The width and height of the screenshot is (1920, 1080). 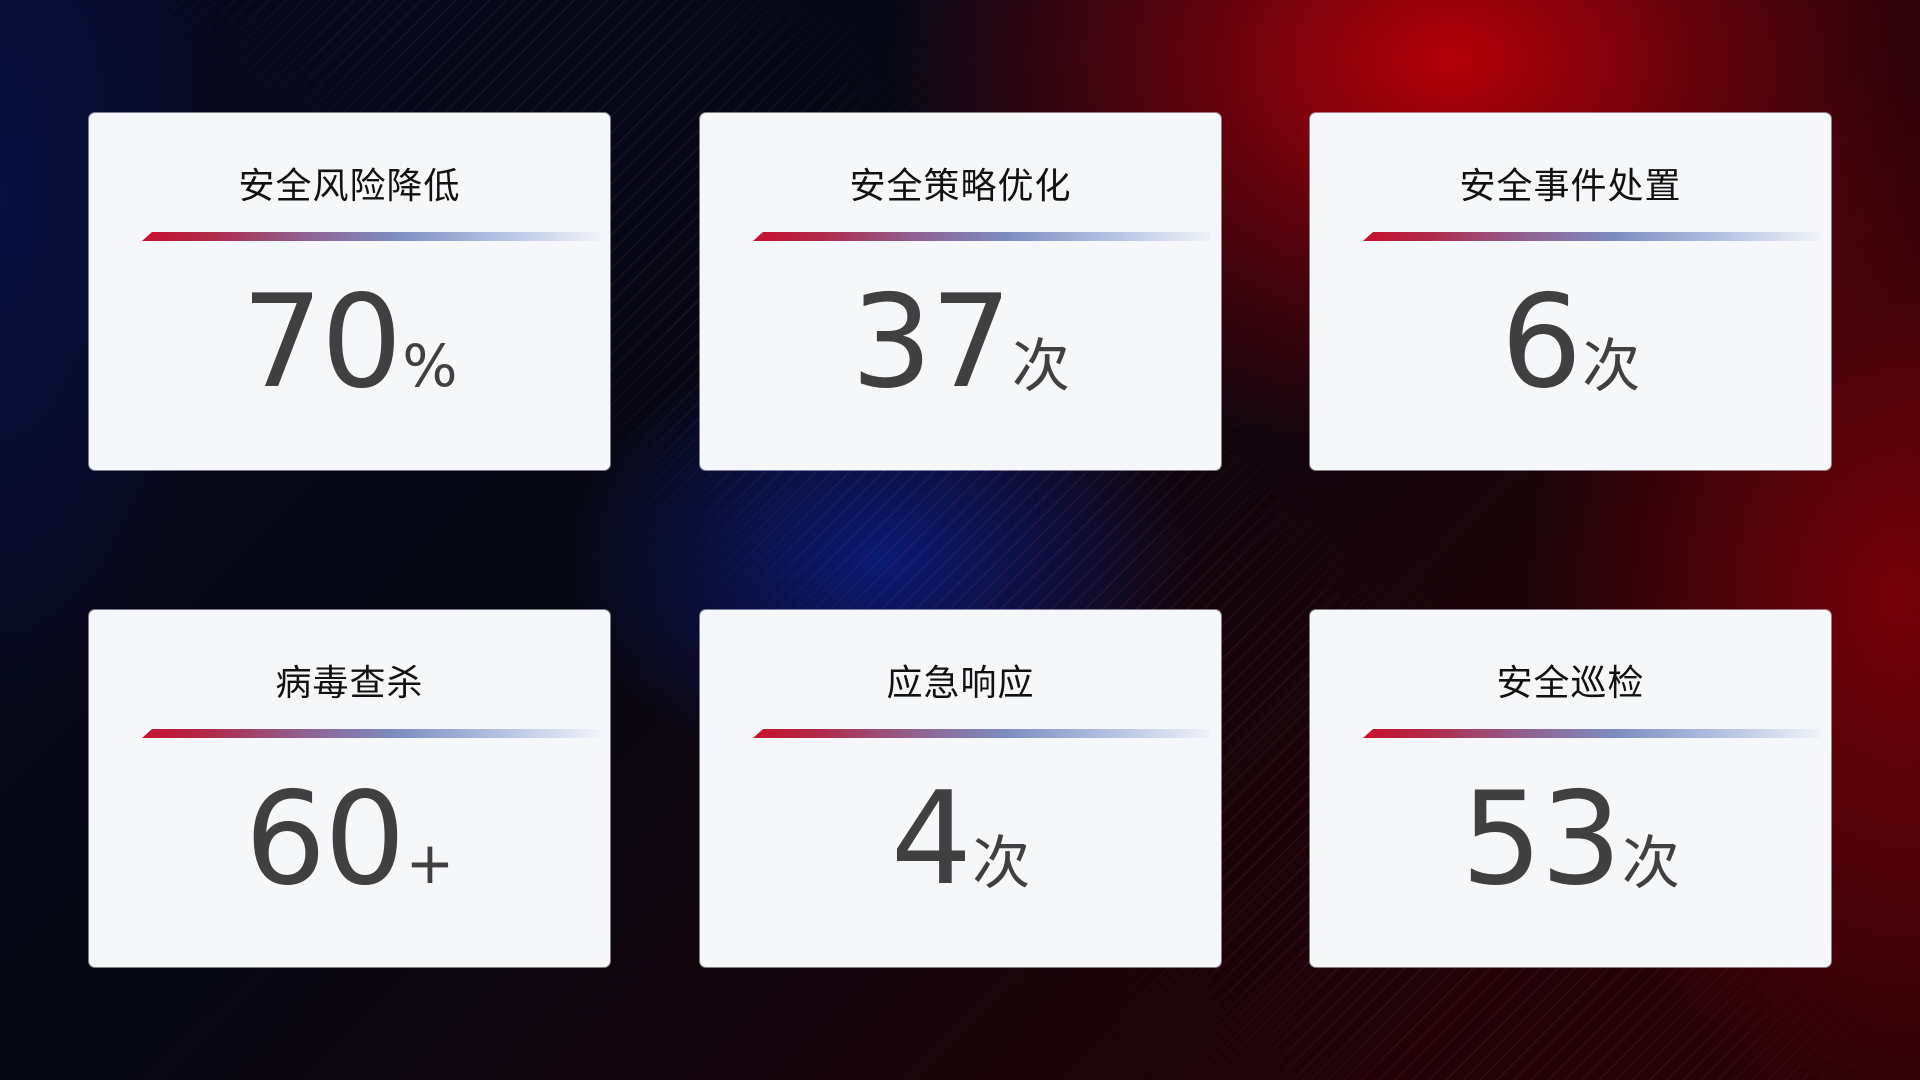 I want to click on card-title: 安全巡检, so click(x=1570, y=683).